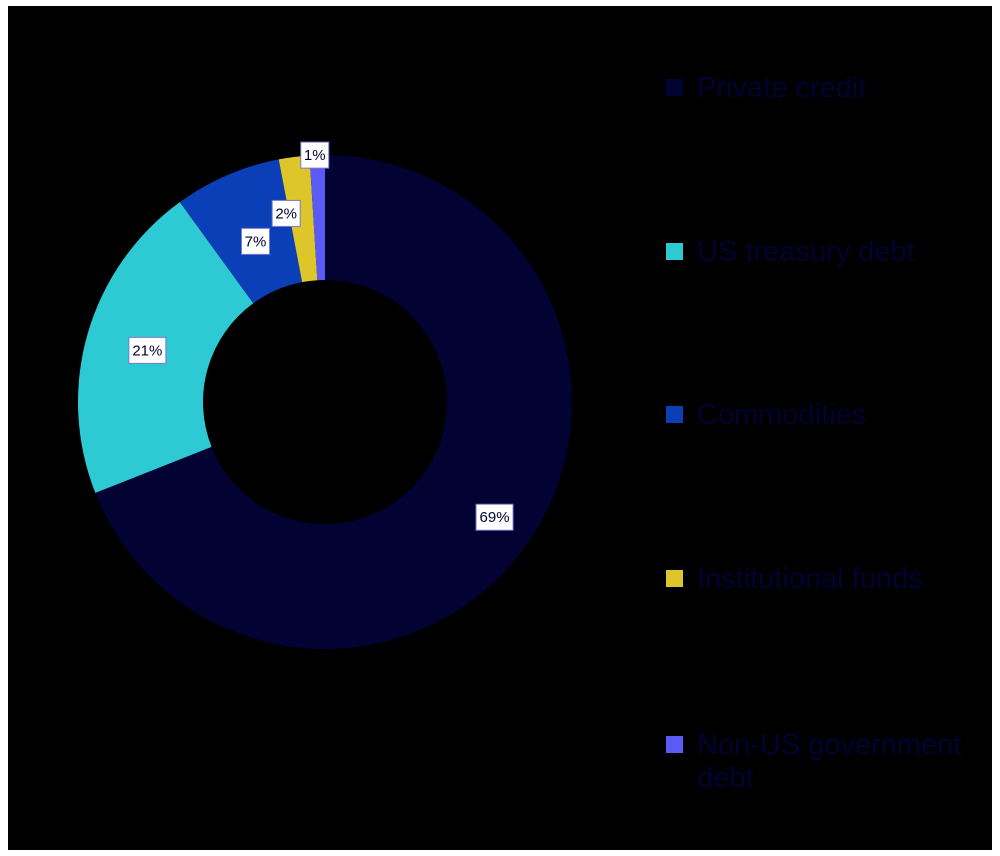  Describe the element at coordinates (674, 87) in the screenshot. I see `legend-swatch-private-credit` at that location.